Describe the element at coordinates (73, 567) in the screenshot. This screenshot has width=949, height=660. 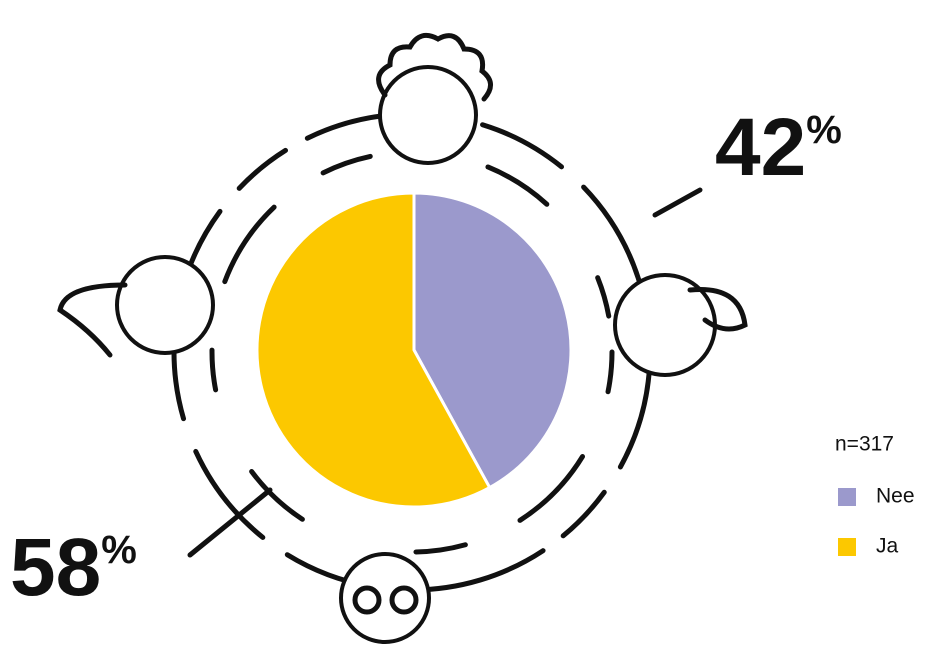
I see `value-label: 58%` at that location.